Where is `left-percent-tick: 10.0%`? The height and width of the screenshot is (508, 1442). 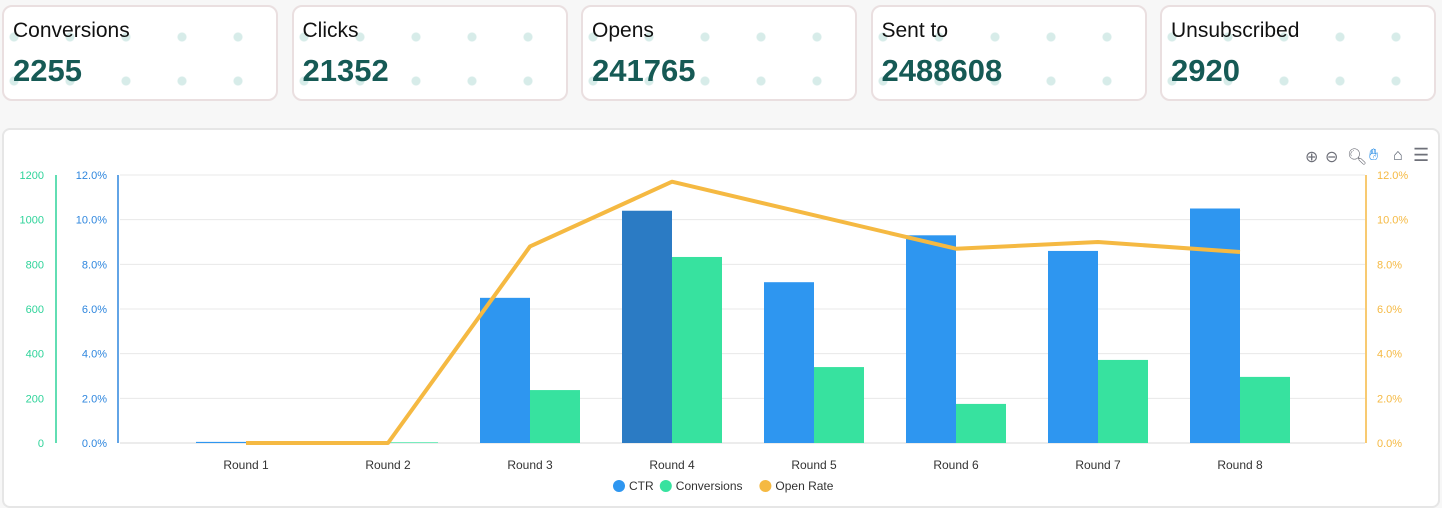 left-percent-tick: 10.0% is located at coordinates (91, 221).